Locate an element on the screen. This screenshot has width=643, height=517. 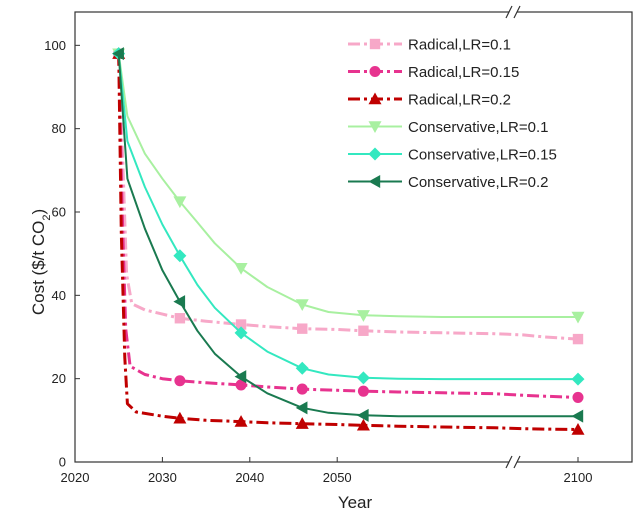
axis-break-gap-bottom is located at coordinates (513, 462).